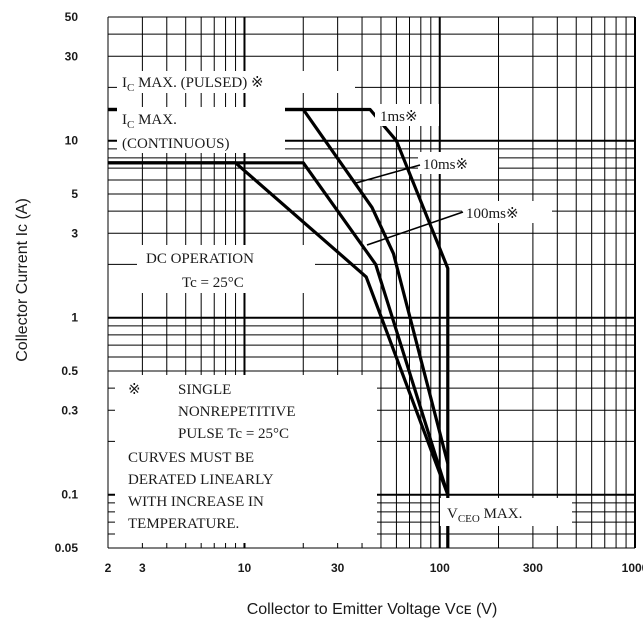 The height and width of the screenshot is (623, 643). Describe the element at coordinates (74, 194) in the screenshot. I see `y-tick-label: 5` at that location.